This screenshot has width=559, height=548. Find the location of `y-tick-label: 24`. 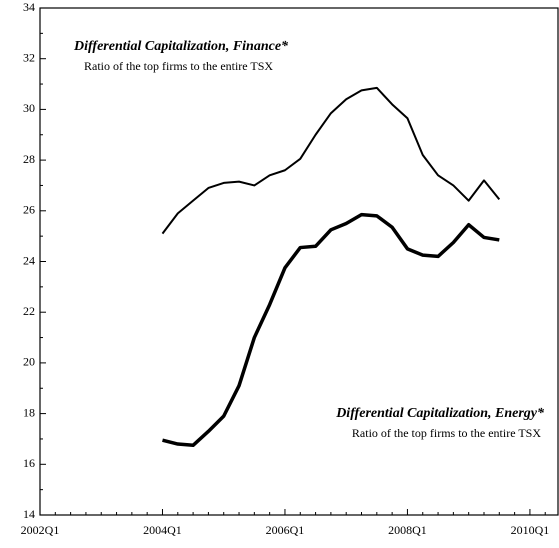

y-tick-label: 24 is located at coordinates (29, 260).